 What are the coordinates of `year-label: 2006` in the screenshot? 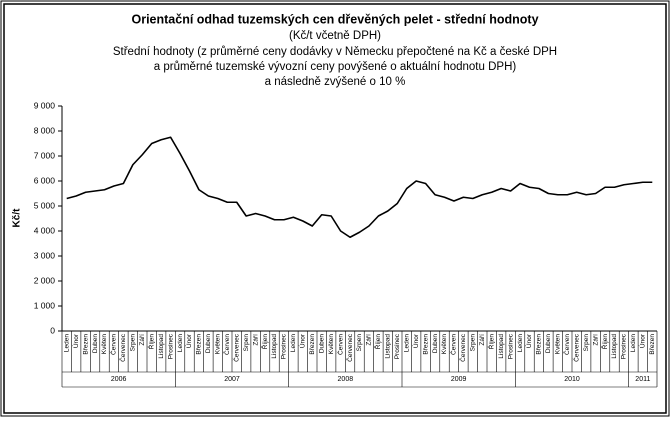 It's located at (119, 379).